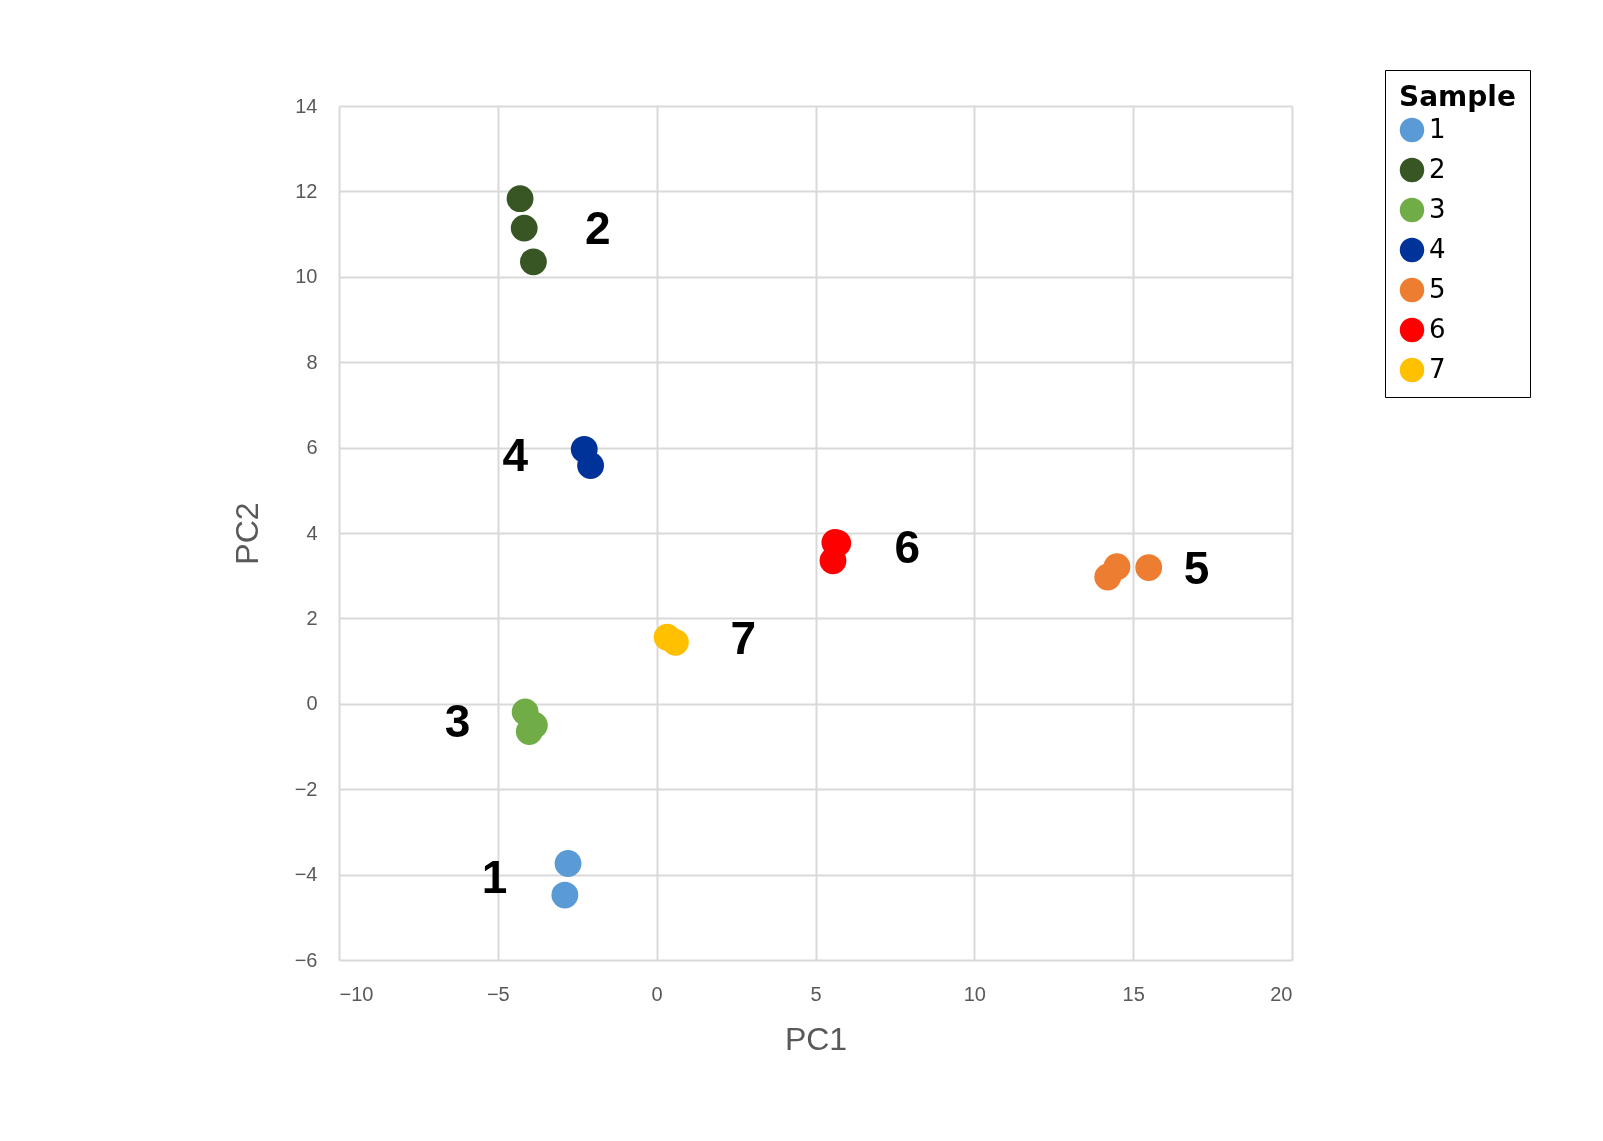  Describe the element at coordinates (356, 993) in the screenshot. I see `x-tick-label: −10` at that location.